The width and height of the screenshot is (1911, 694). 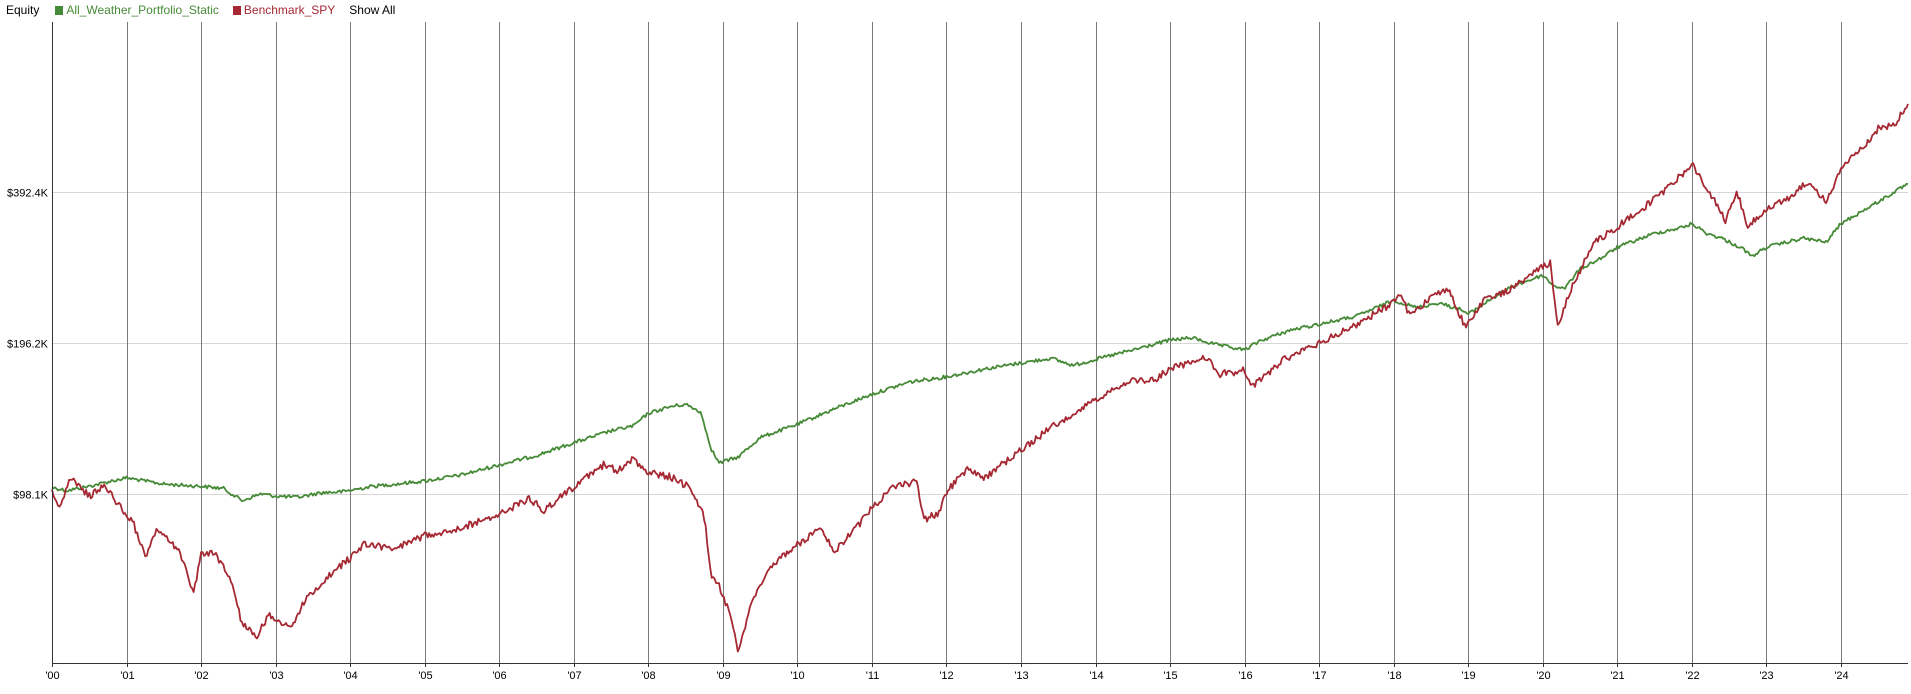 What do you see at coordinates (1468, 676) in the screenshot?
I see `x-tick-label: '19` at bounding box center [1468, 676].